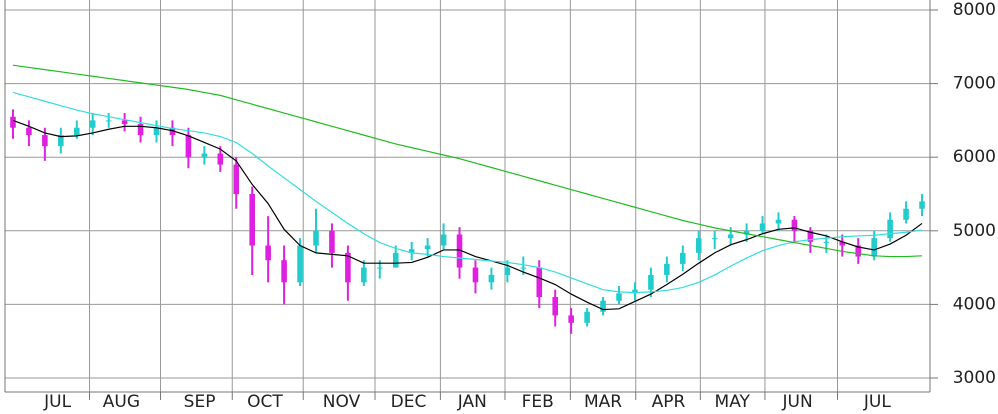 Image resolution: width=998 pixels, height=414 pixels. What do you see at coordinates (974, 84) in the screenshot?
I see `y-tick-label: 7000` at bounding box center [974, 84].